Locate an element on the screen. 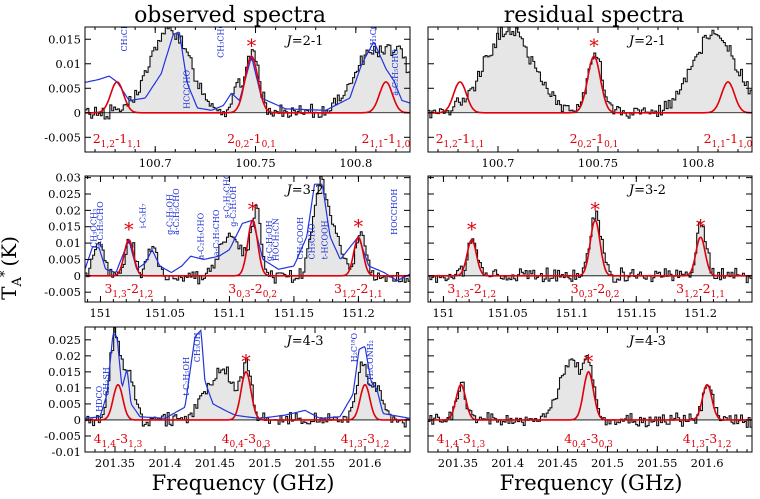 This screenshot has width=760, height=499. y-tick-label: -0.005 is located at coordinates (62, 292).